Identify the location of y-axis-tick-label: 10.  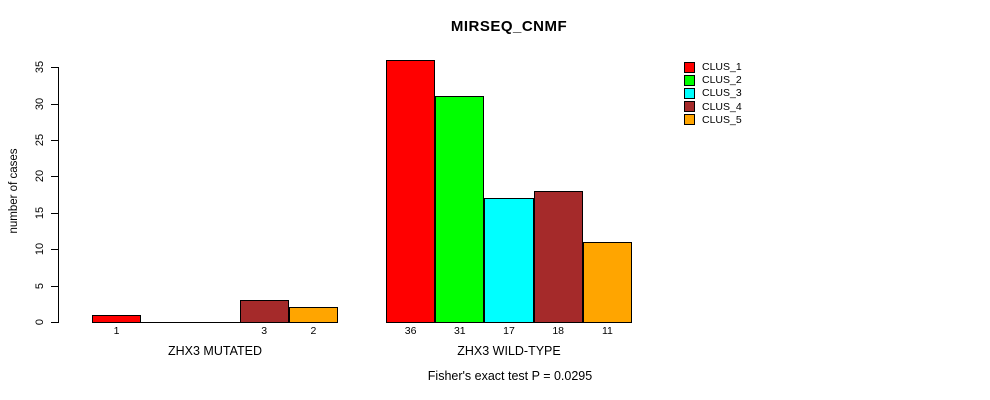
(40, 249).